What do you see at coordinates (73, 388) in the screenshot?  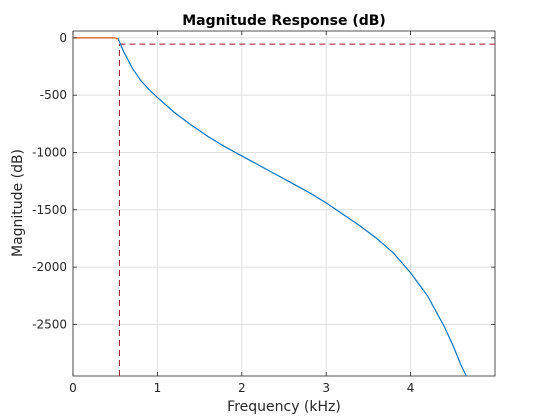 I see `x-tick-label: 0` at bounding box center [73, 388].